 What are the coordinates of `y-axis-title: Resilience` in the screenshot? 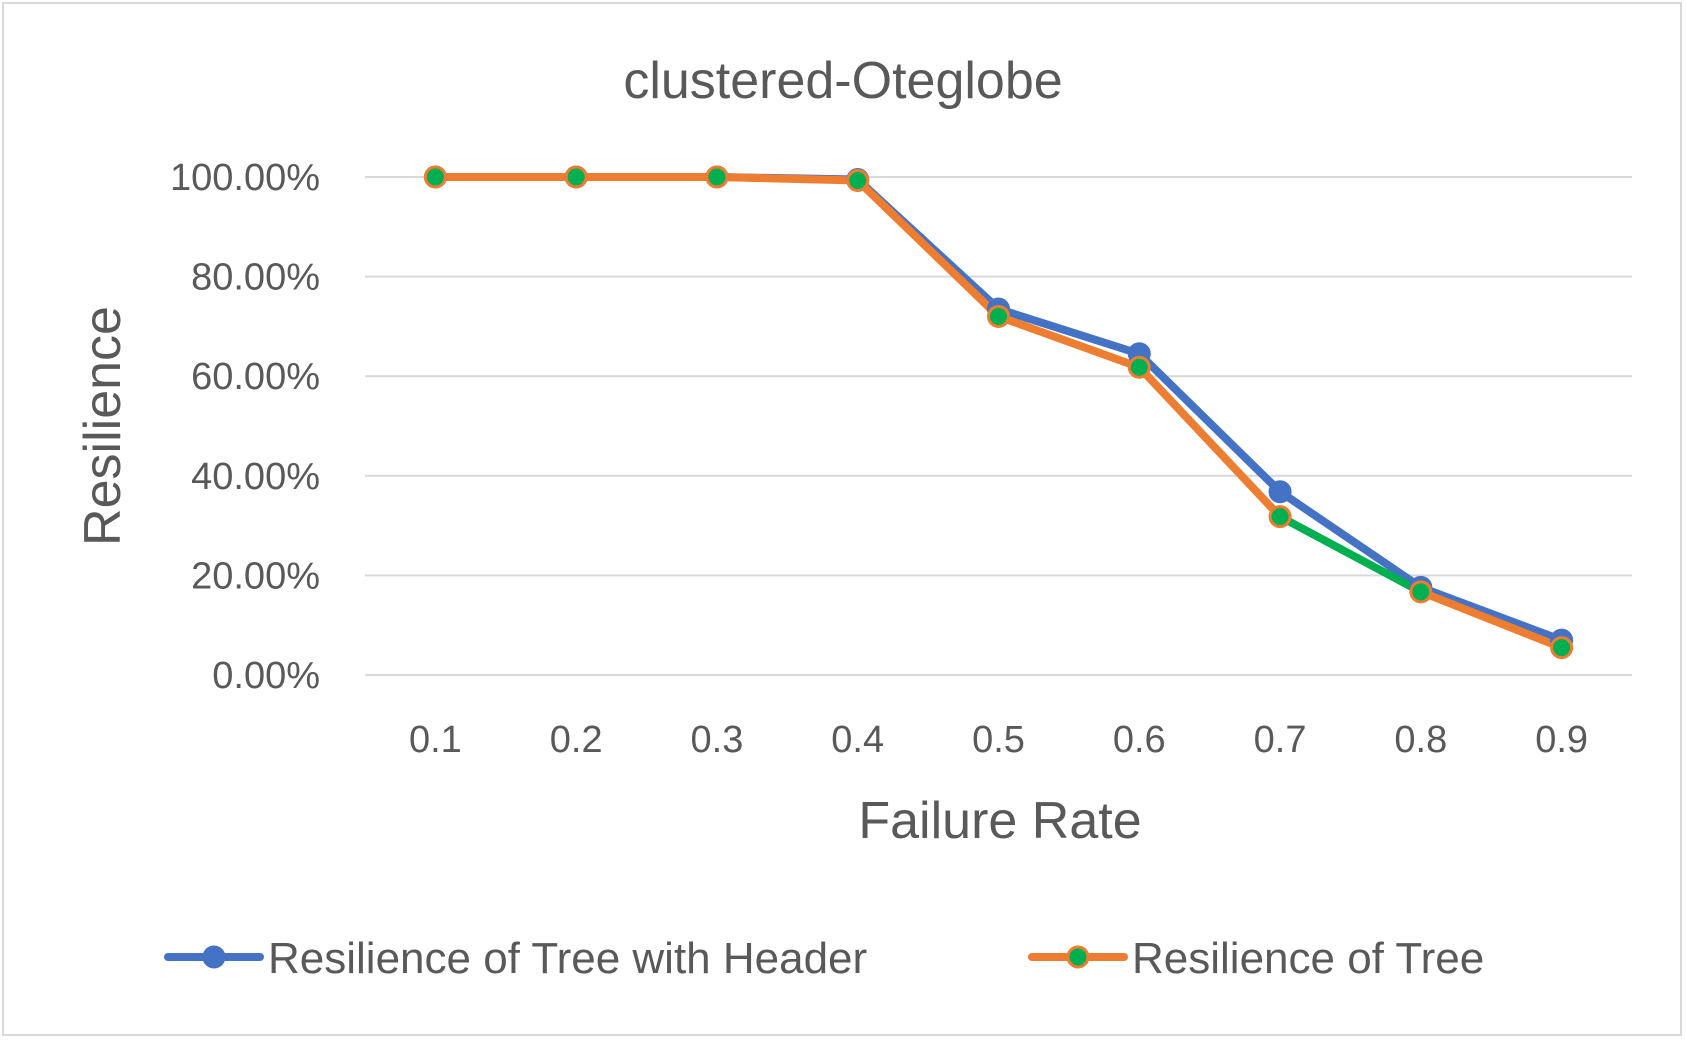 It's located at (103, 426).